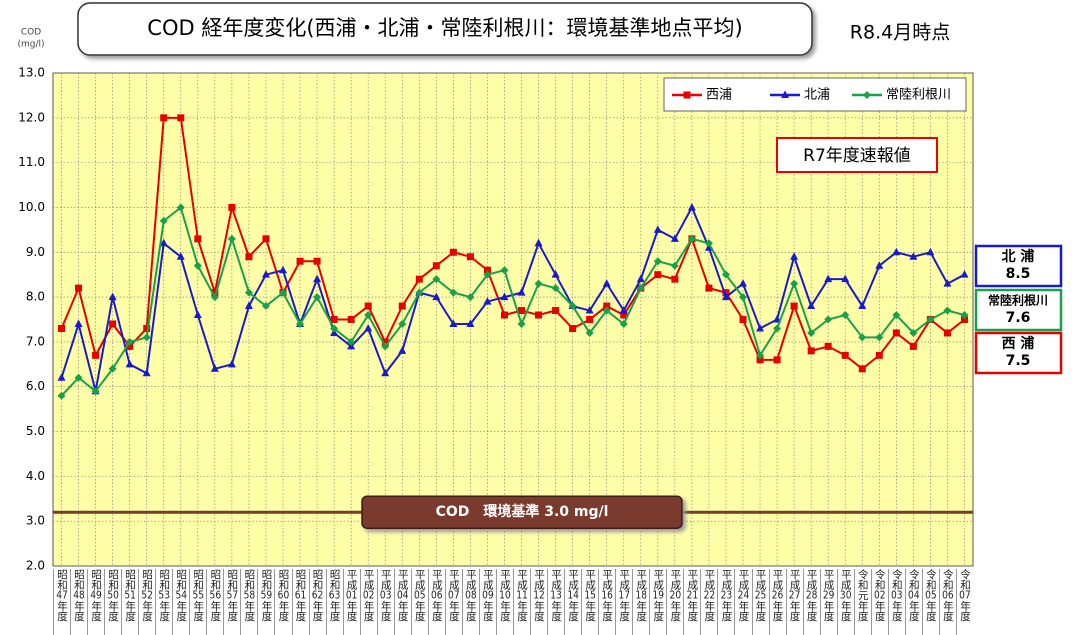 Image resolution: width=1076 pixels, height=635 pixels. What do you see at coordinates (857, 156) in the screenshot?
I see `annotation: R7年度速報値` at bounding box center [857, 156].